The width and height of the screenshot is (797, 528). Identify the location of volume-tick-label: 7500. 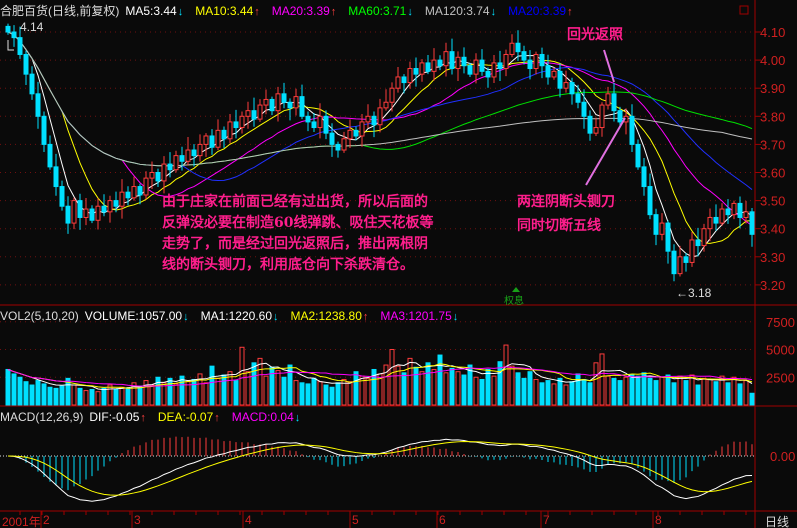
(780, 322).